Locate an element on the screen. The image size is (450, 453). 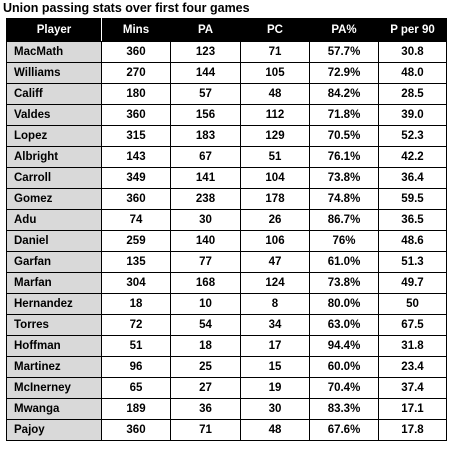
cell-player-name: Hernandez is located at coordinates (54, 304).